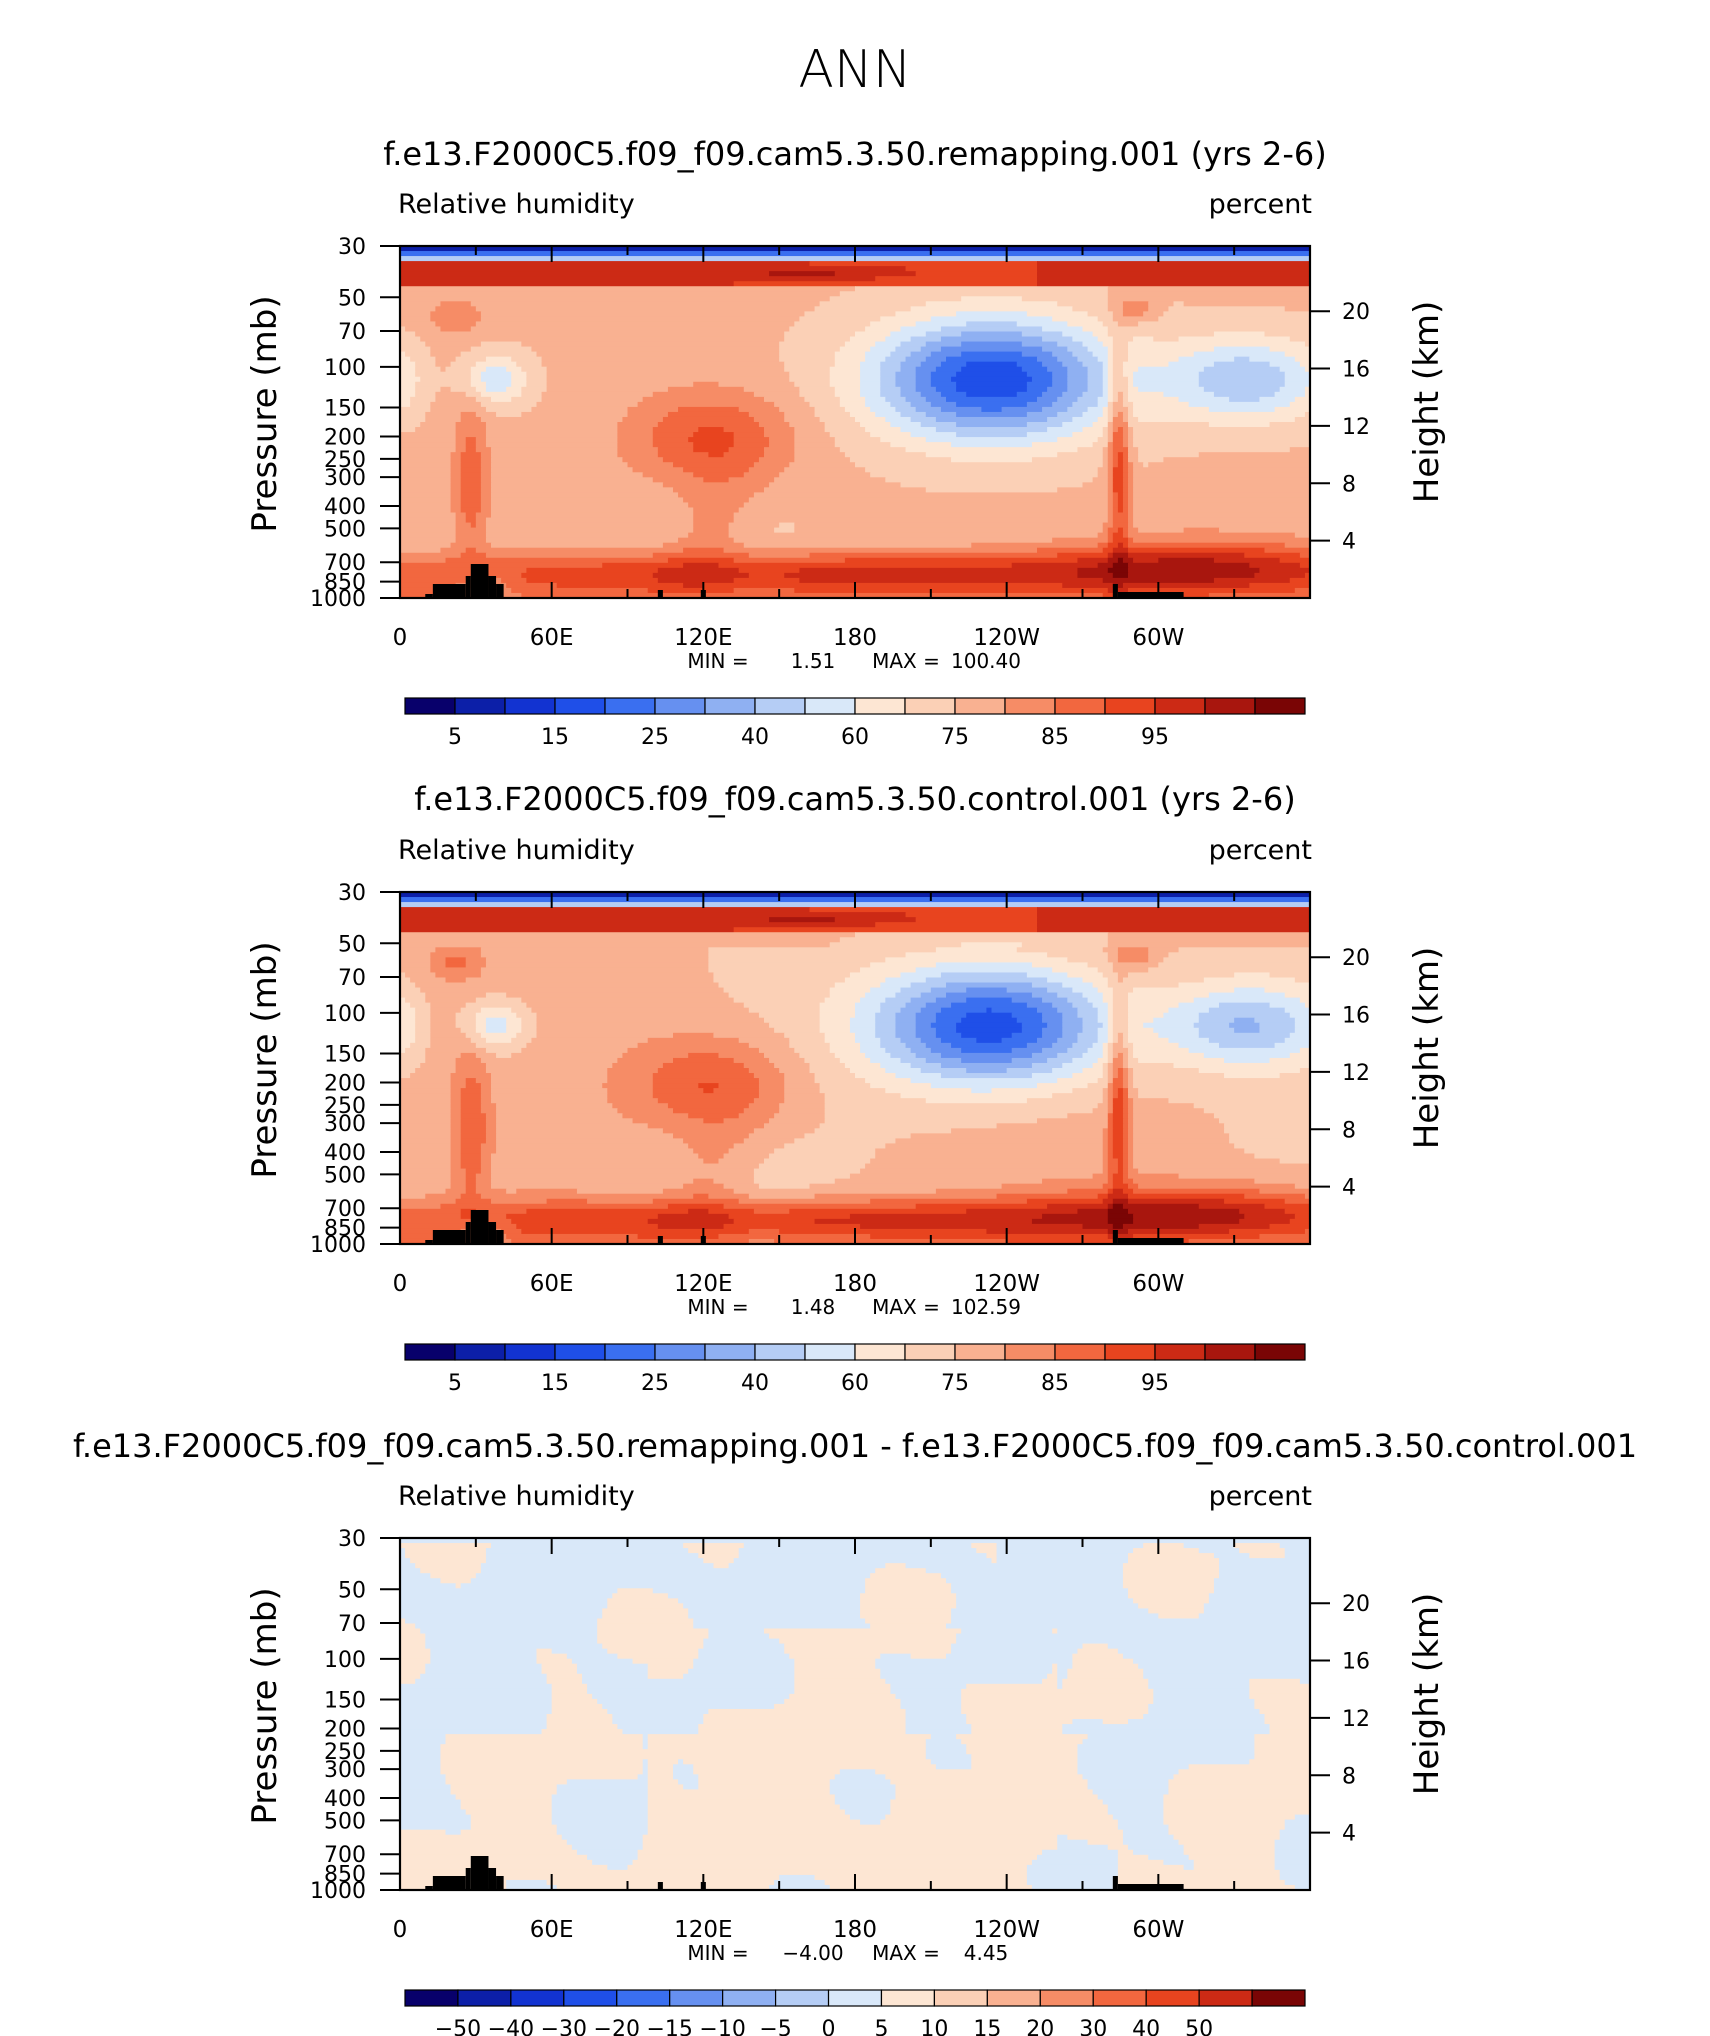 Image resolution: width=1710 pixels, height=2036 pixels. What do you see at coordinates (717, 661) in the screenshot?
I see `stats-min-label: MIN =` at bounding box center [717, 661].